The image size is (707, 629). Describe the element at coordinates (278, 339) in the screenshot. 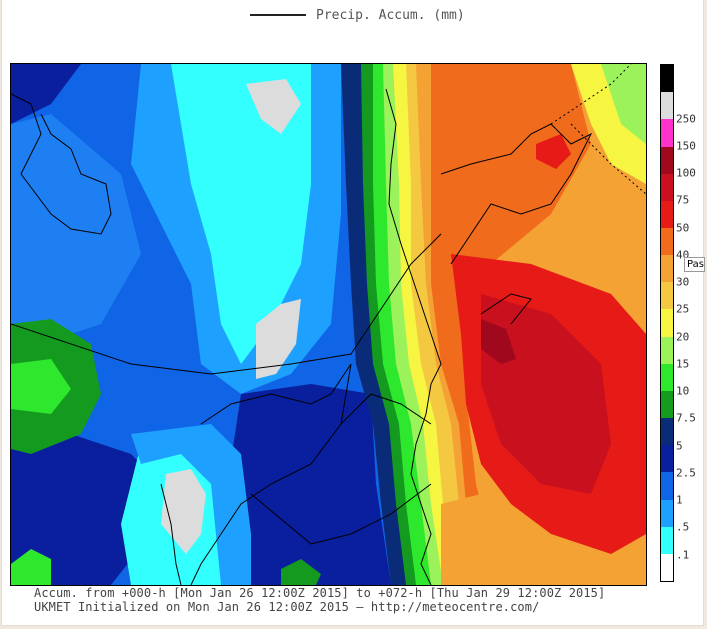

I see `field-grey-central` at that location.